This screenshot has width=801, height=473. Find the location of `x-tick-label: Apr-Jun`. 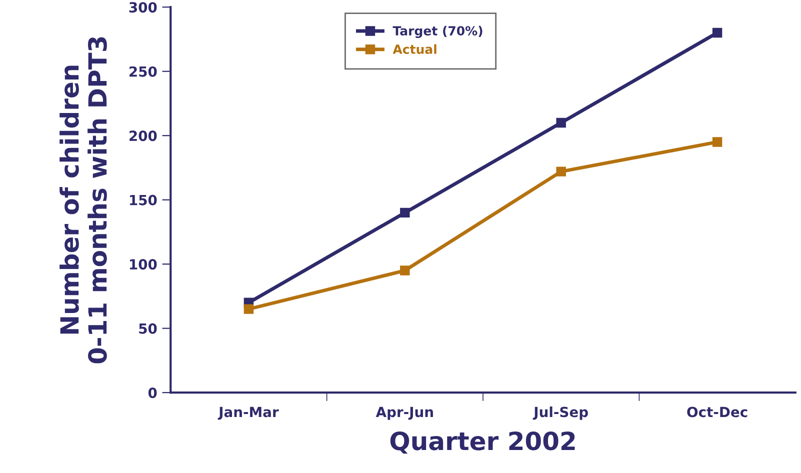

x-tick-label: Apr-Jun is located at coordinates (404, 413).